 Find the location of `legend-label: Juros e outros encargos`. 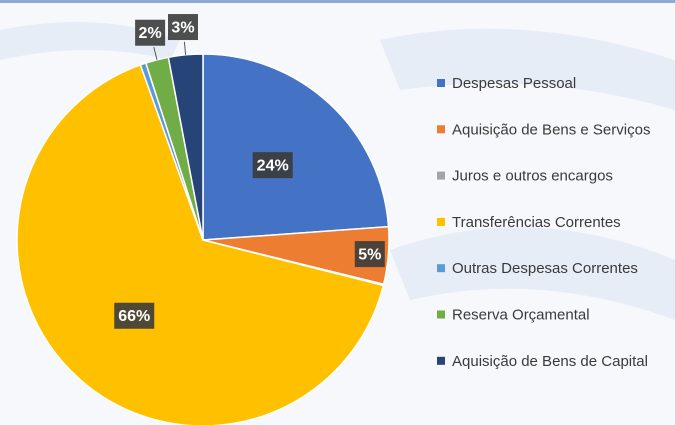

legend-label: Juros e outros encargos is located at coordinates (532, 176).